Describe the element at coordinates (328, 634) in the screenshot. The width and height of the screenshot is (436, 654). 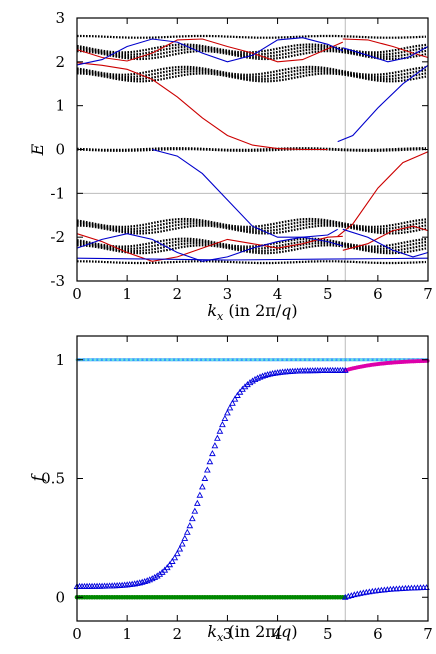
I see `x-tick-label: 5` at that location.